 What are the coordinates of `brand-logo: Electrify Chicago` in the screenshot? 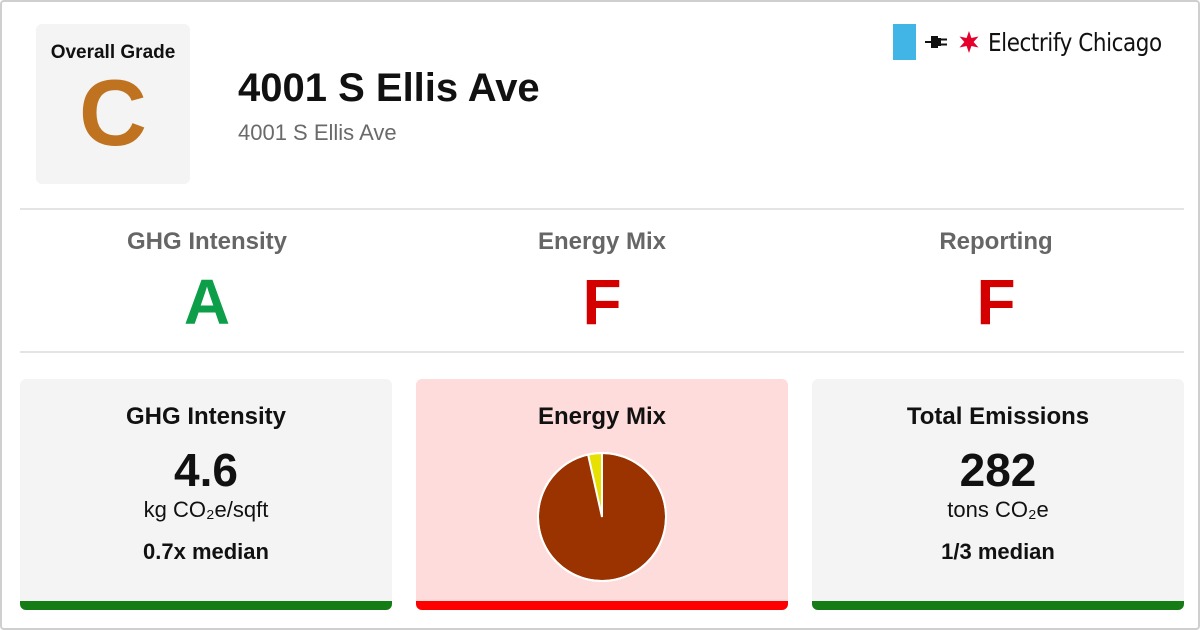 It's located at (1033, 42).